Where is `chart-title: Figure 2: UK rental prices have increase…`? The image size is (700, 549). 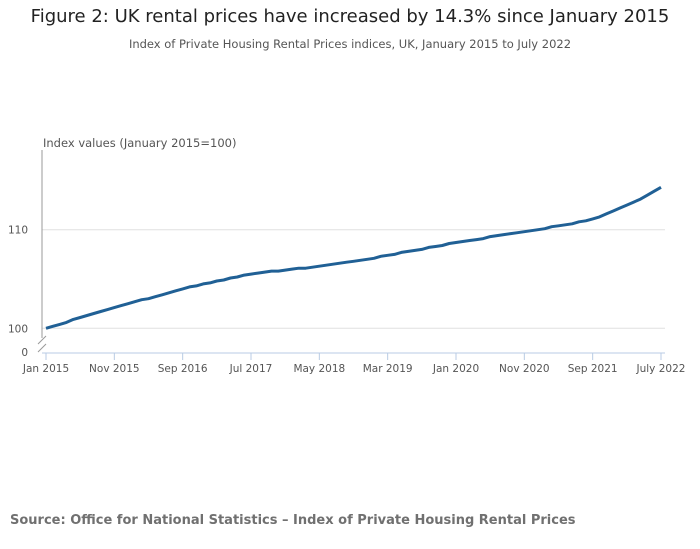
chart-title: Figure 2: UK rental prices have increase… is located at coordinates (350, 16).